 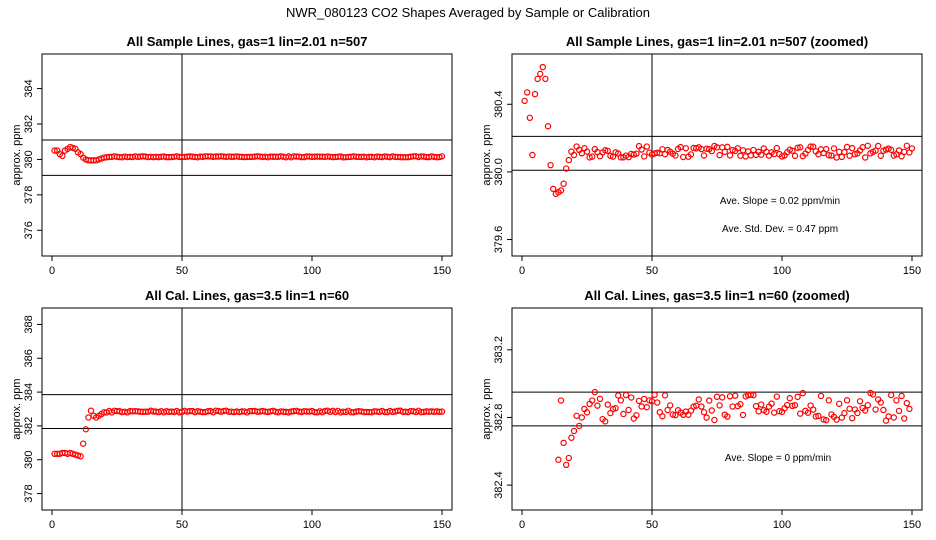 What do you see at coordinates (312, 525) in the screenshot?
I see `chart3-xtick-label: 100` at bounding box center [312, 525].